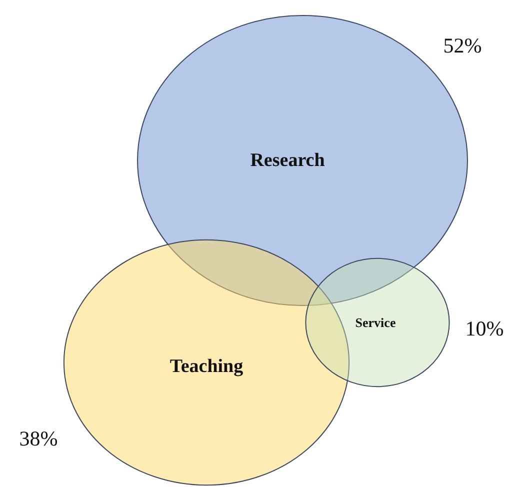  What do you see at coordinates (207, 366) in the screenshot?
I see `category-label: Teaching` at bounding box center [207, 366].